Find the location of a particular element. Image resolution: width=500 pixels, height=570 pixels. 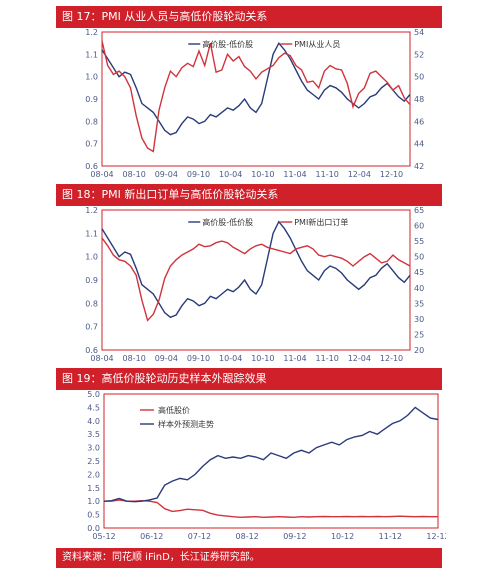

y-tick-label: 0.5 is located at coordinates (93, 515).